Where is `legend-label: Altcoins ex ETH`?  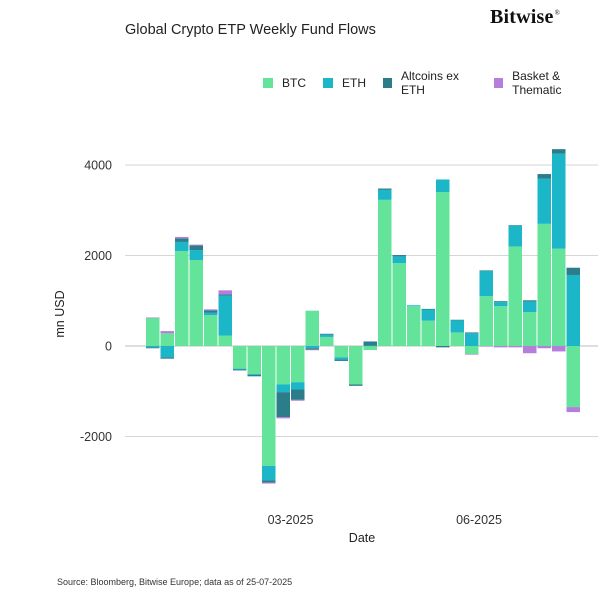
legend-label: Altcoins ex ETH is located at coordinates (429, 83).